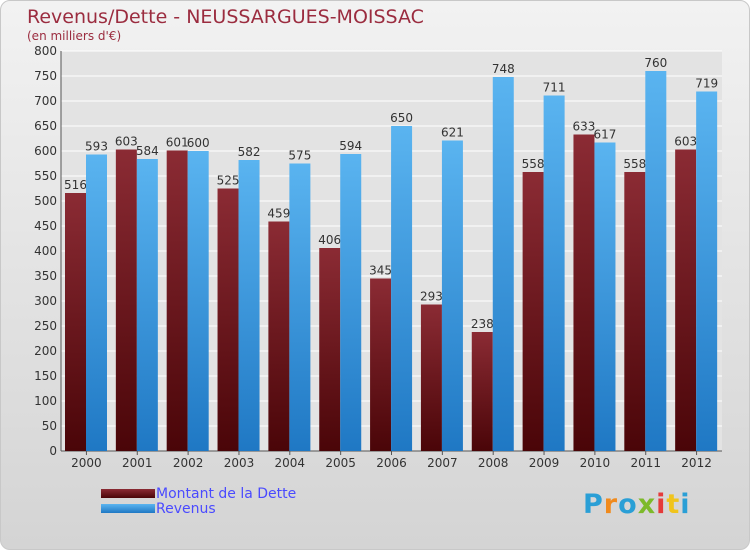  Describe the element at coordinates (45, 101) in the screenshot. I see `y-tick-label: 700` at that location.